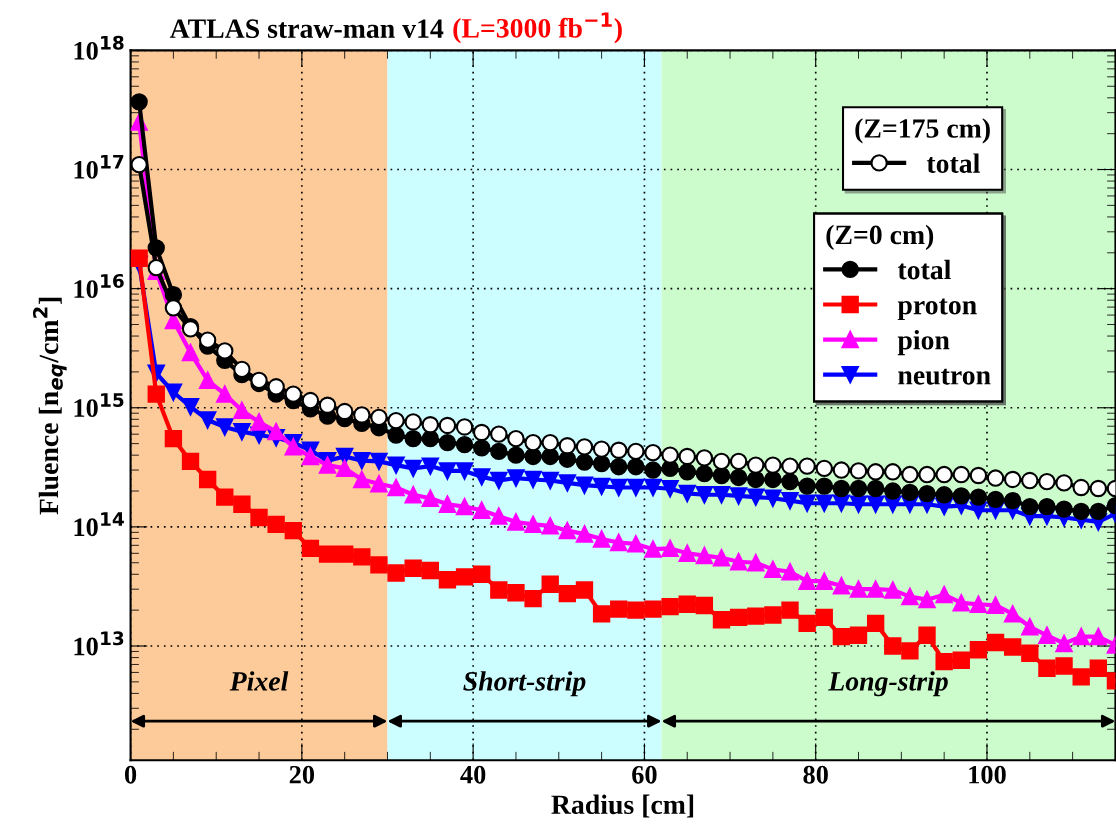 Image resolution: width=1116 pixels, height=840 pixels. Describe the element at coordinates (622, 806) in the screenshot. I see `x-axis-title: Radius [cm]` at that location.